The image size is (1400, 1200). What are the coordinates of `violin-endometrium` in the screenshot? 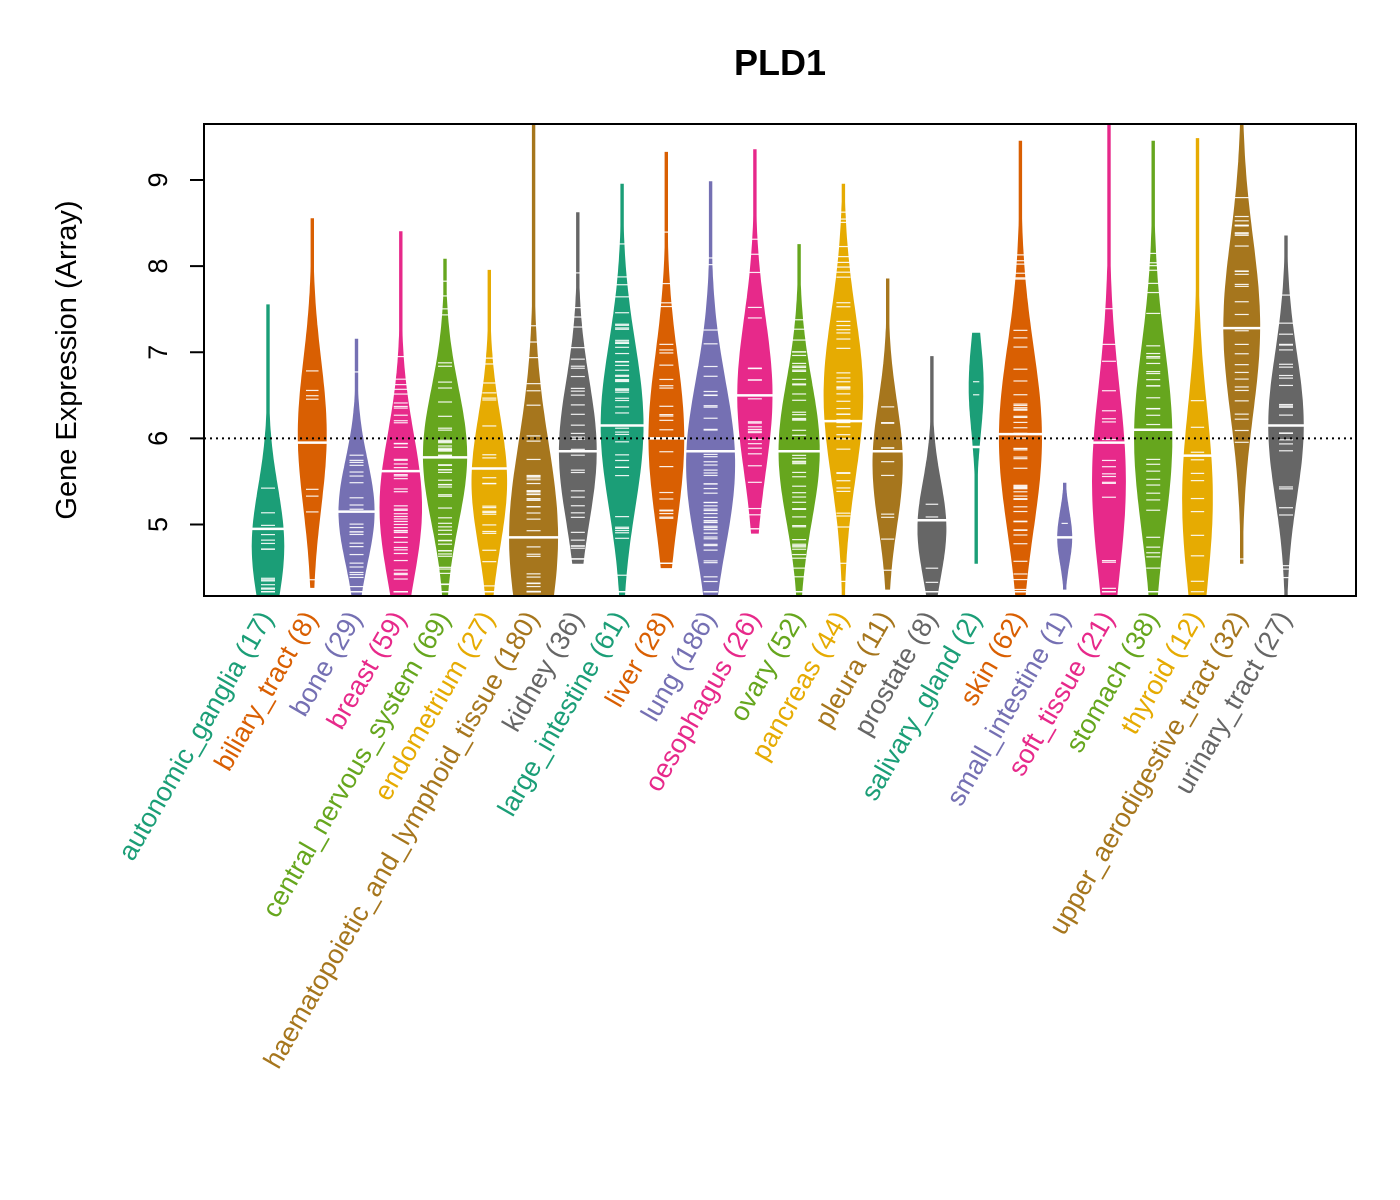 It's located at (489, 433).